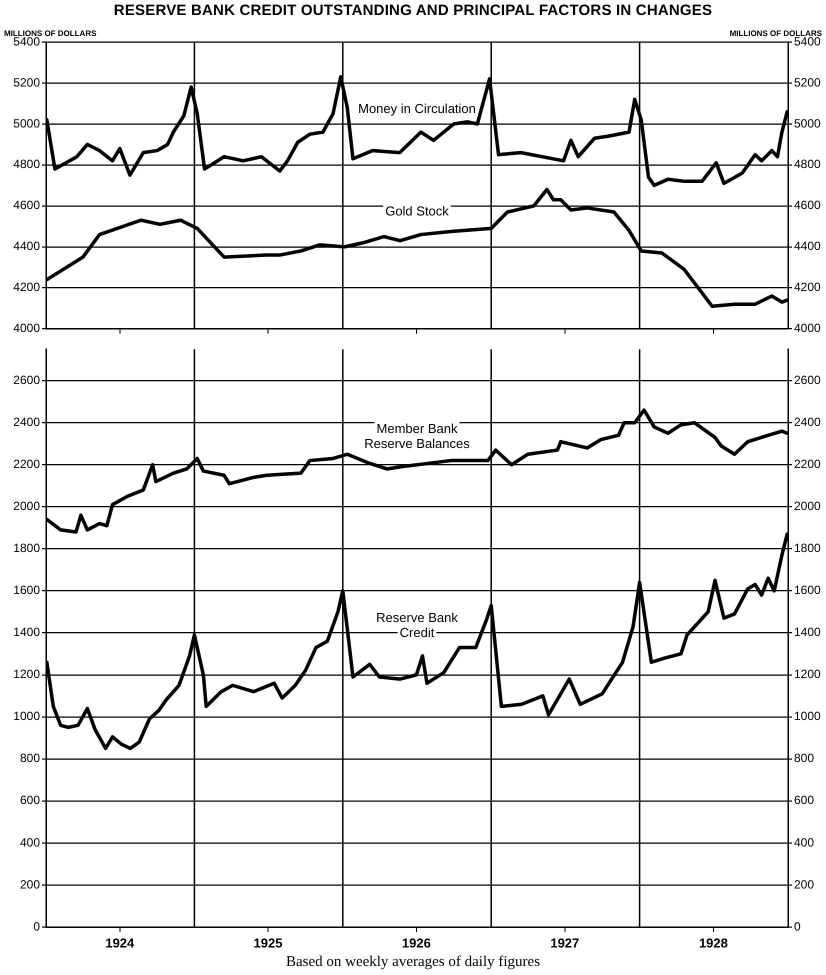 This screenshot has width=826, height=975. What do you see at coordinates (30, 800) in the screenshot?
I see `y-tick-label: 600` at bounding box center [30, 800].